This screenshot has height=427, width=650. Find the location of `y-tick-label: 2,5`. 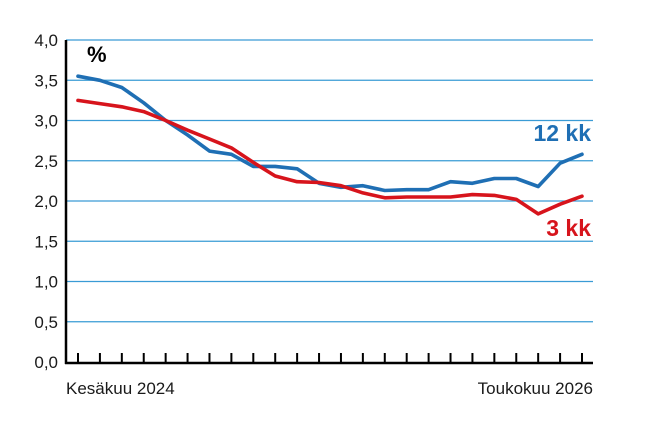

y-tick-label: 2,5 is located at coordinates (46, 161).